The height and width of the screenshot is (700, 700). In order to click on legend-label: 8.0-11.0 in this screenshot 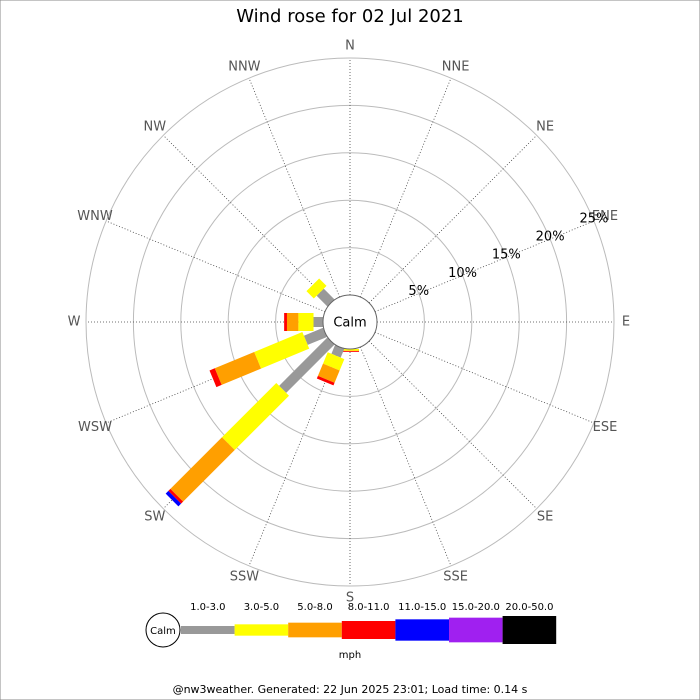, I will do `click(369, 607)`.